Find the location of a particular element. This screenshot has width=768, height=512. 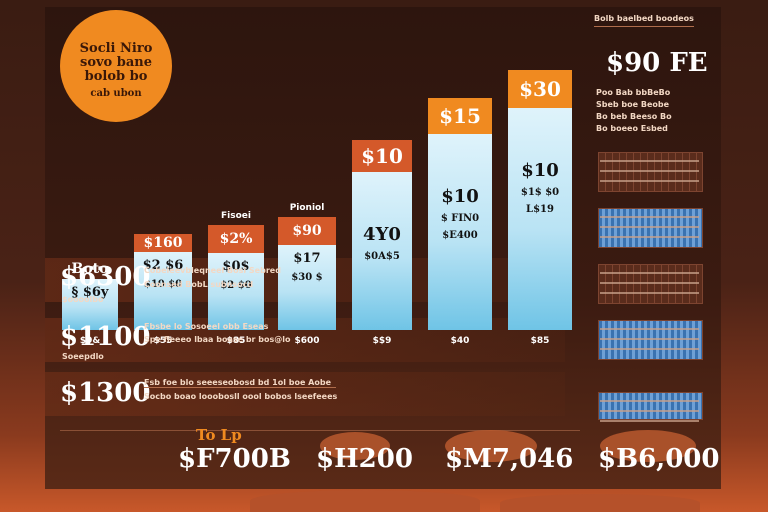

bar-6: $15 VA $10 $ FIN0 $E400 is located at coordinates (460, 213).